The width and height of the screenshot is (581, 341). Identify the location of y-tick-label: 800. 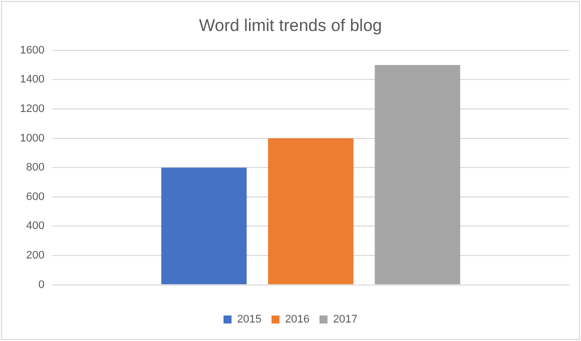
(35, 168).